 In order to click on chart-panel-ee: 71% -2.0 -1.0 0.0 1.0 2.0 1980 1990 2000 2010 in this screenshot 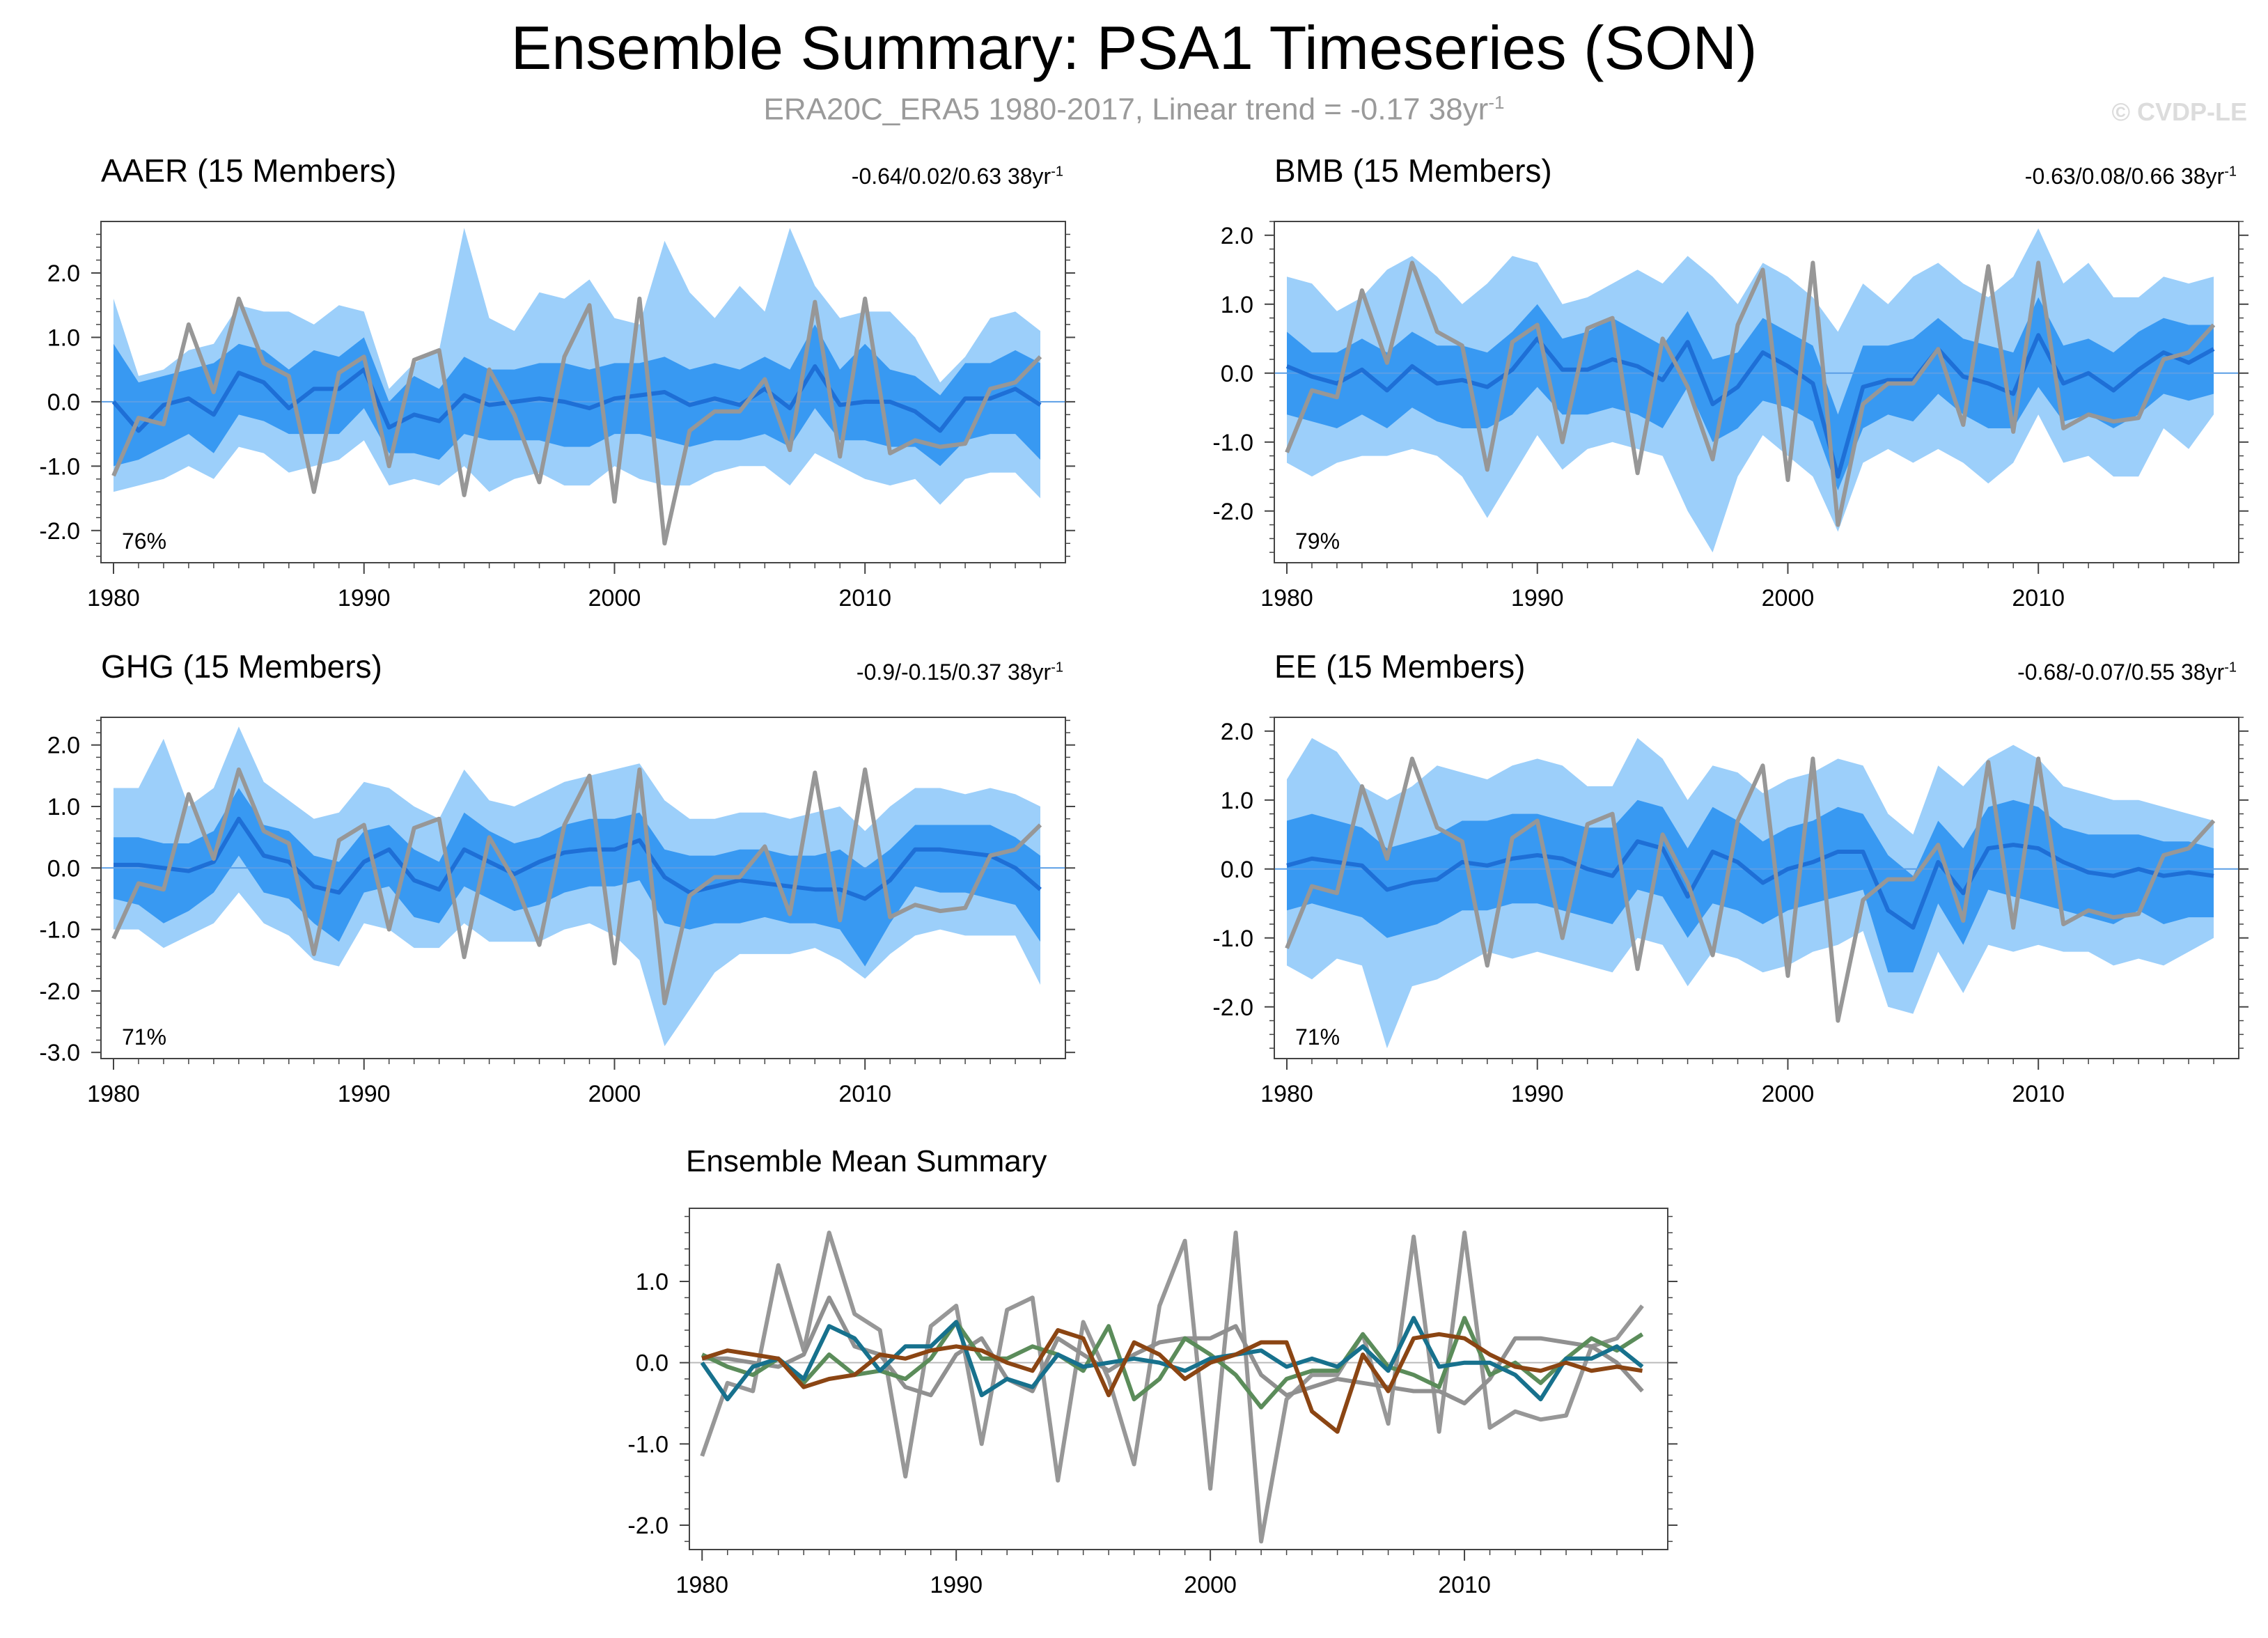, I will do `click(1730, 912)`.